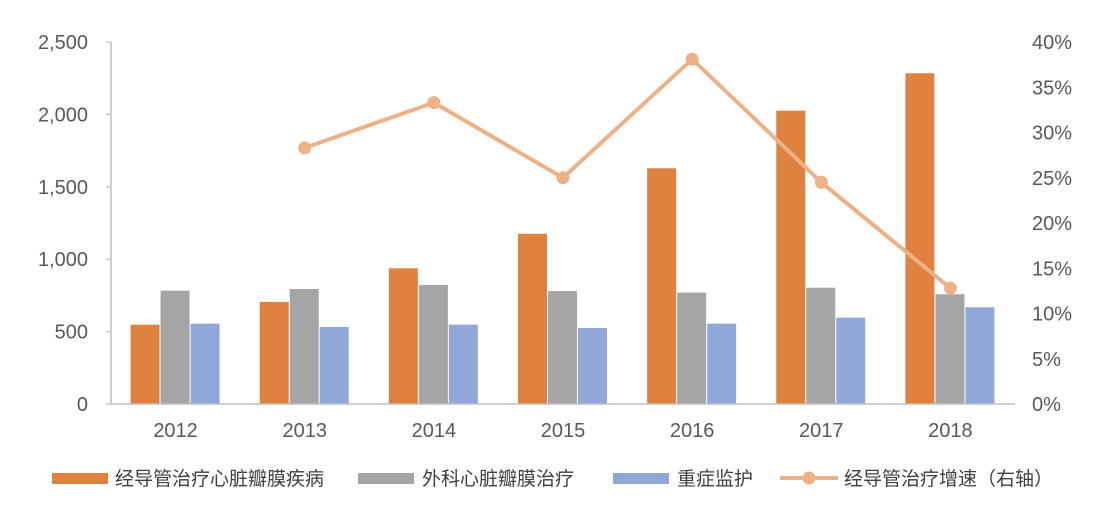 Image resolution: width=1100 pixels, height=508 pixels. I want to click on right-y-axis: 0% 5% 10% 15% 20% 25% 30% 35% 40%, so click(1052, 224).